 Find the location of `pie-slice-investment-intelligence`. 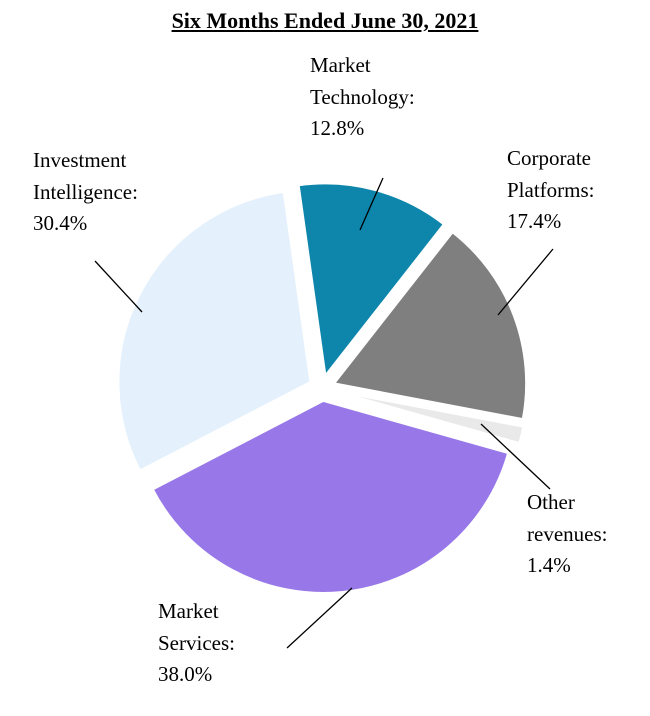

pie-slice-investment-intelligence is located at coordinates (214, 331).